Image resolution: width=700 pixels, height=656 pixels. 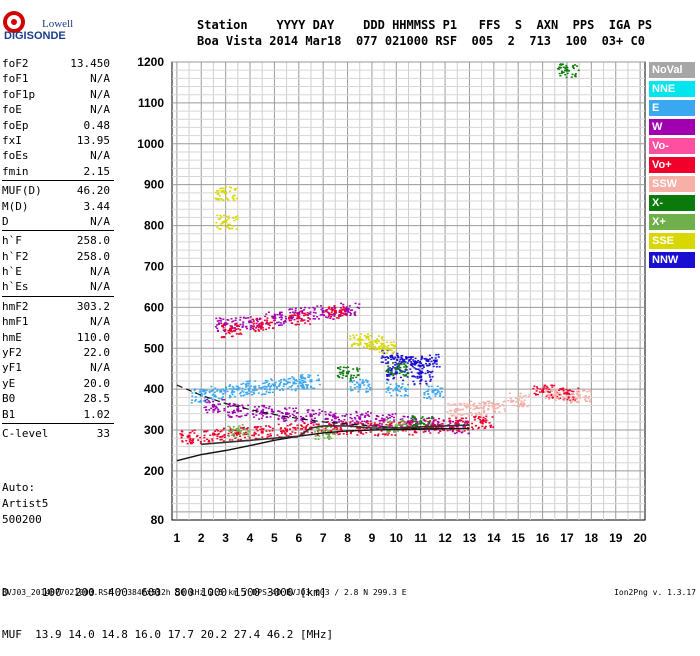 I want to click on param-row: foEs N/A, so click(x=58, y=155).